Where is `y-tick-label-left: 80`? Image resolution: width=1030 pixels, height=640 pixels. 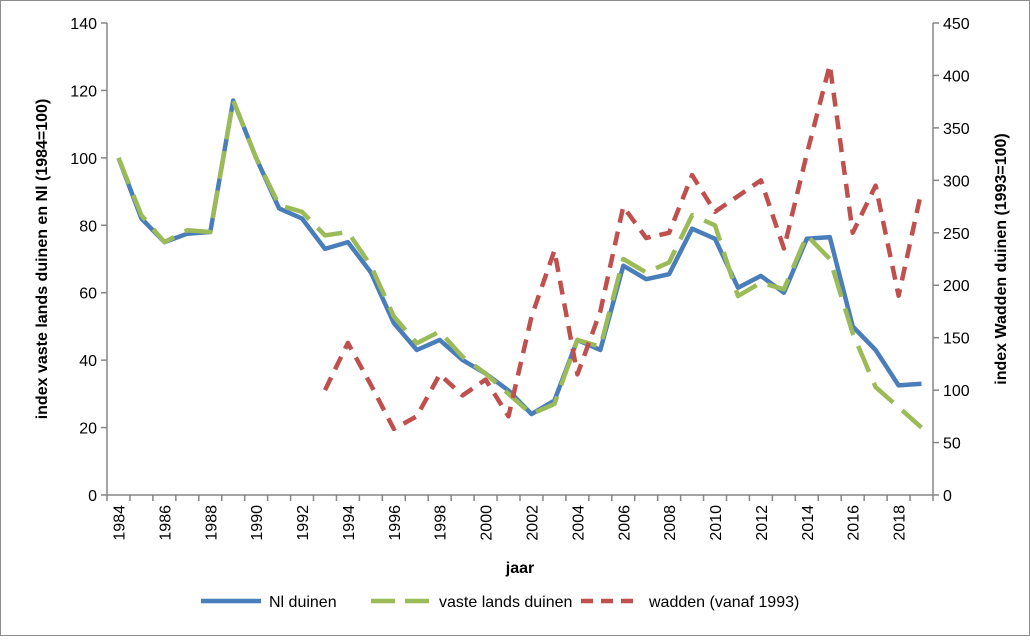 y-tick-label-left: 80 is located at coordinates (88, 226).